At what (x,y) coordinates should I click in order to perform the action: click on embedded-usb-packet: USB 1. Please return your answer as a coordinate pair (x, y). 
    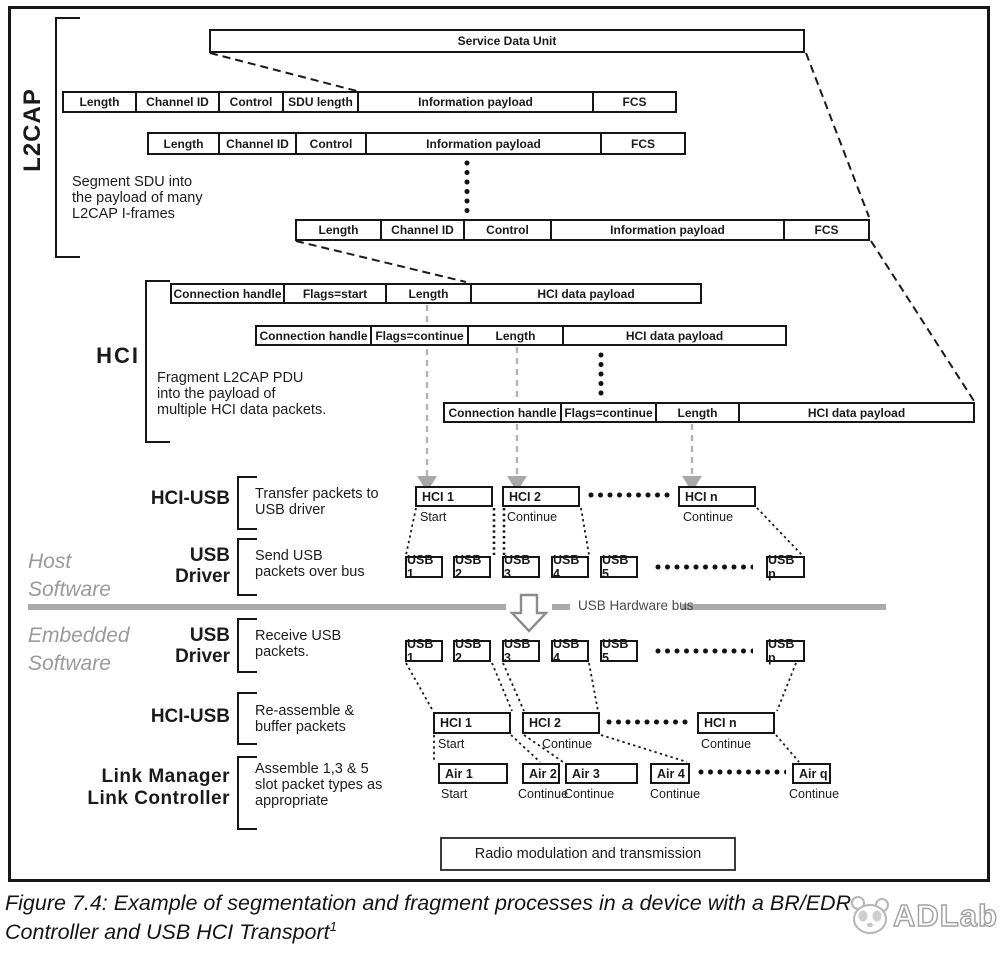
    Looking at the image, I should click on (424, 651).